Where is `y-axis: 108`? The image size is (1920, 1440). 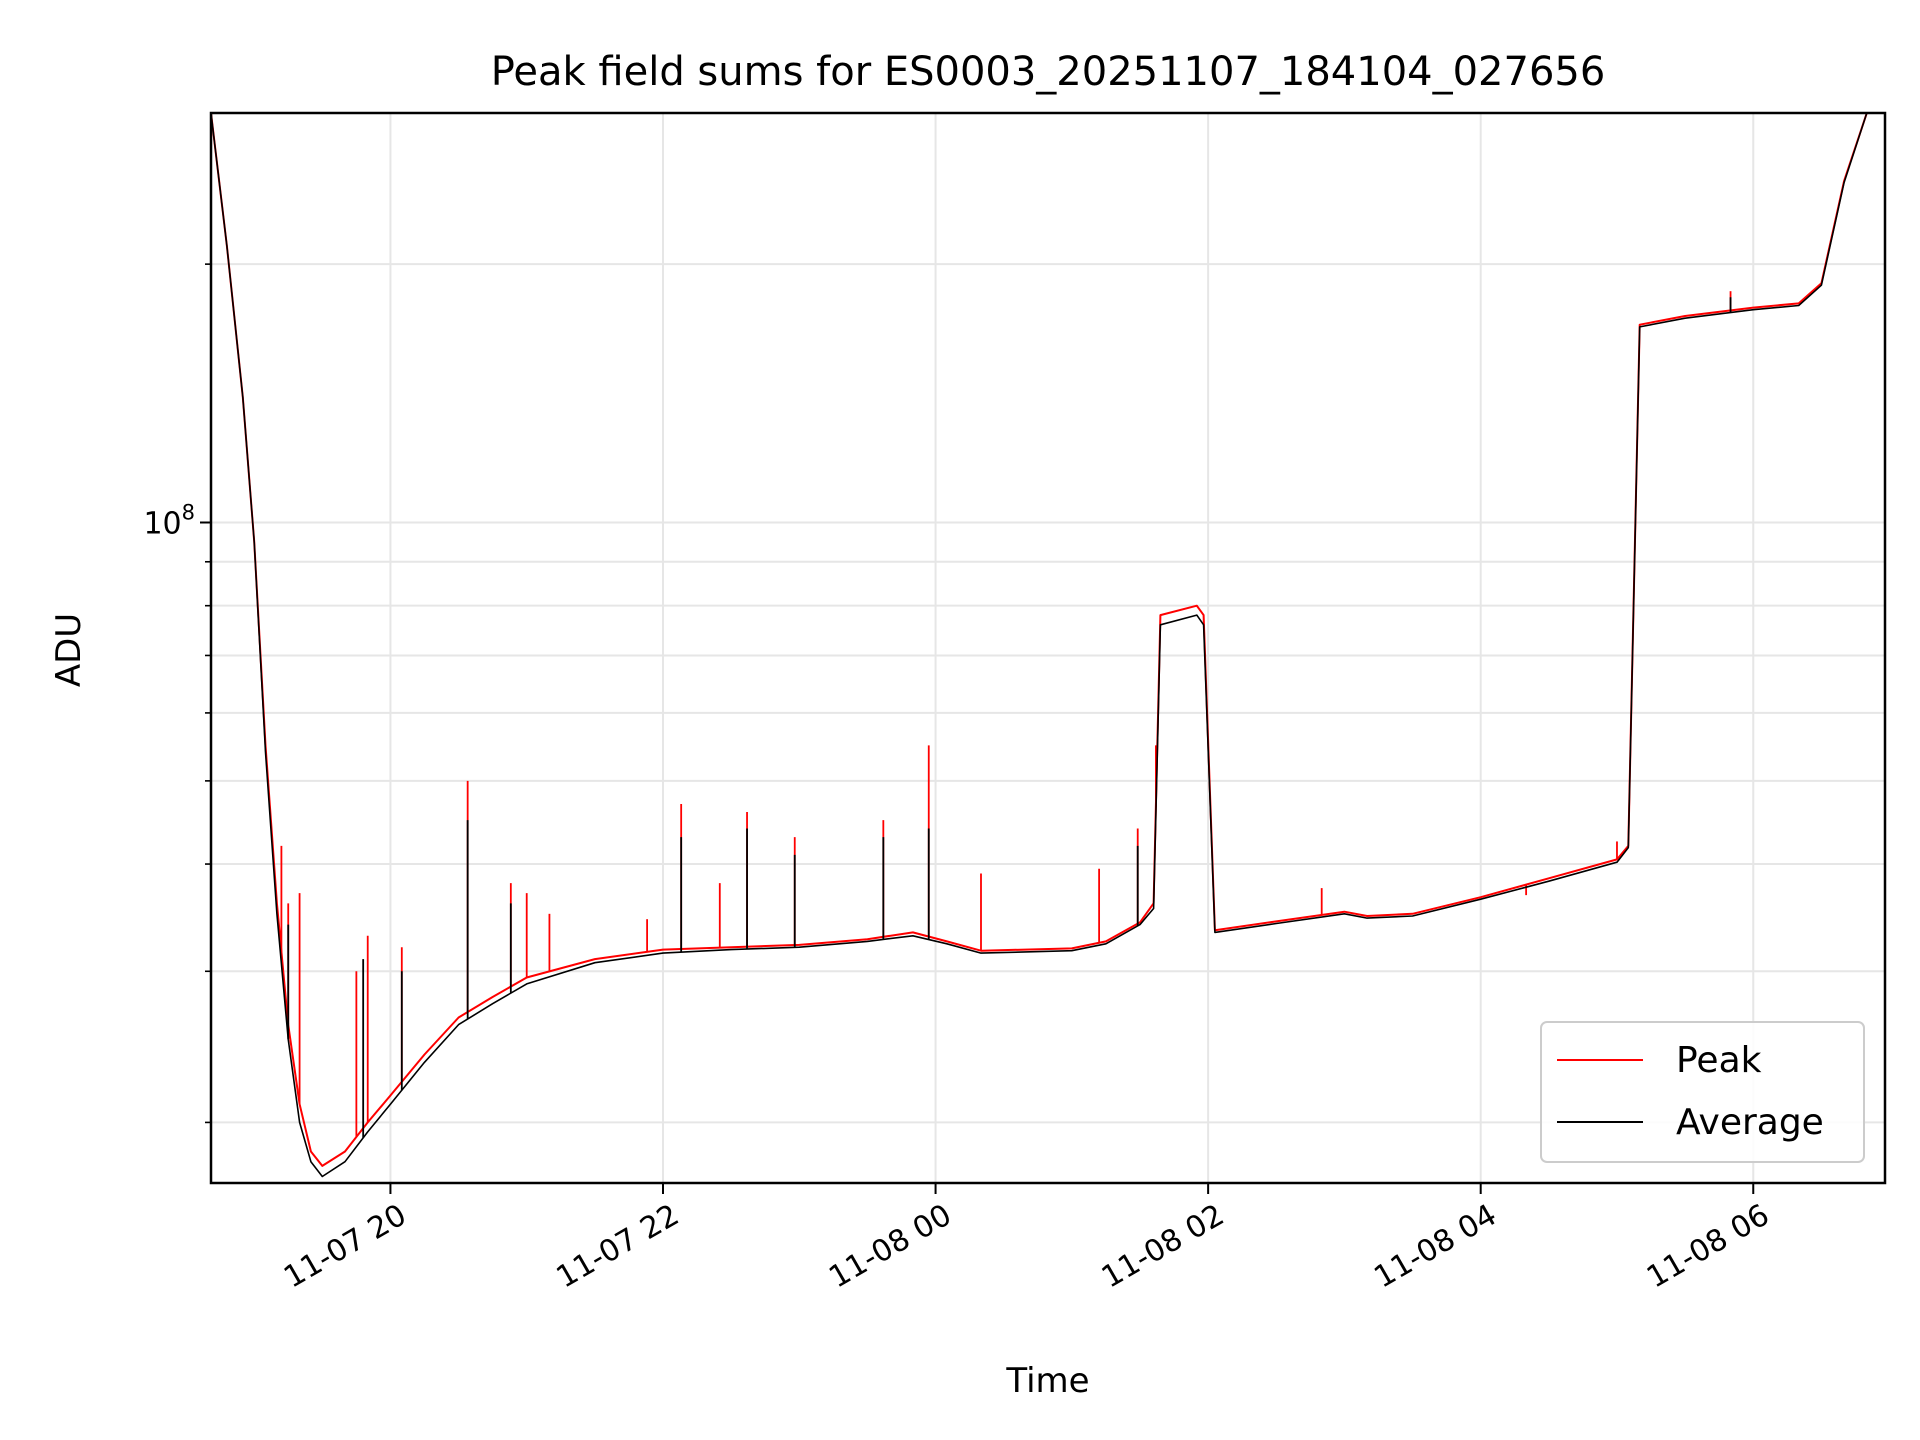
y-axis: 108 is located at coordinates (177, 693).